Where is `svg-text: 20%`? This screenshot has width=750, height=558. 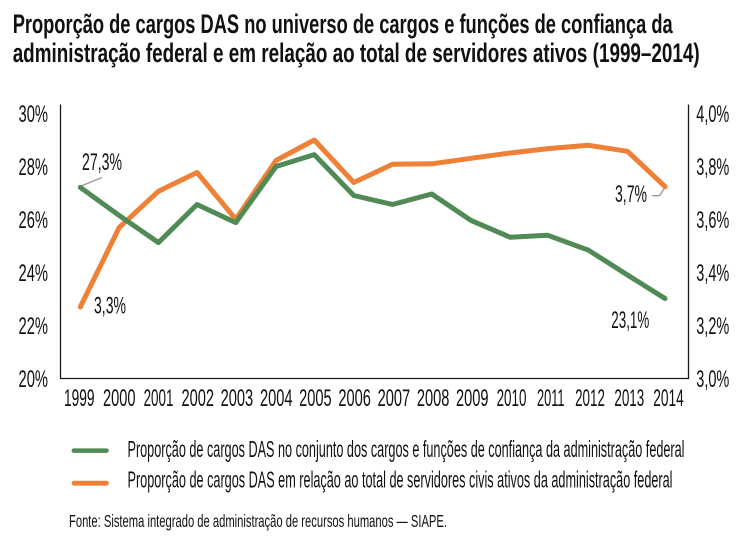
svg-text: 20% is located at coordinates (34, 379).